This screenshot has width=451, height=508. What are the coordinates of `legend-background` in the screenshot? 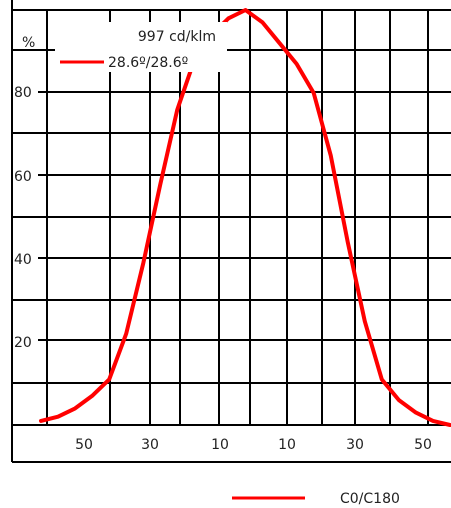 It's located at (141, 47).